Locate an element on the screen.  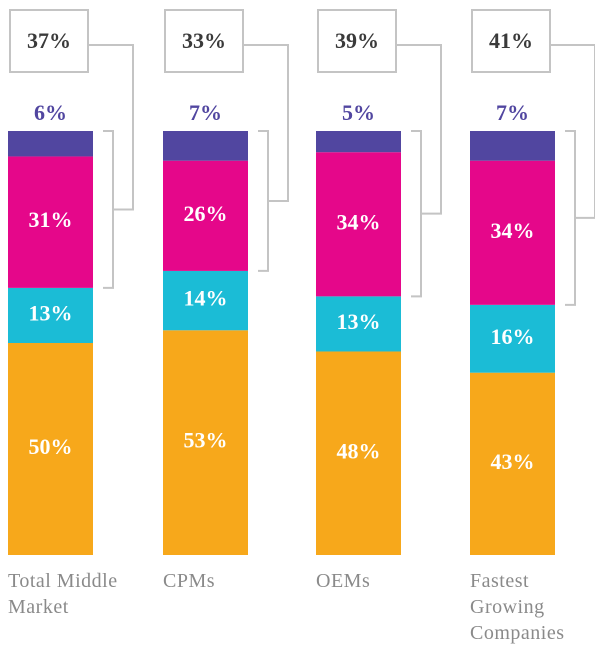
category-label: OEMs is located at coordinates (343, 581).